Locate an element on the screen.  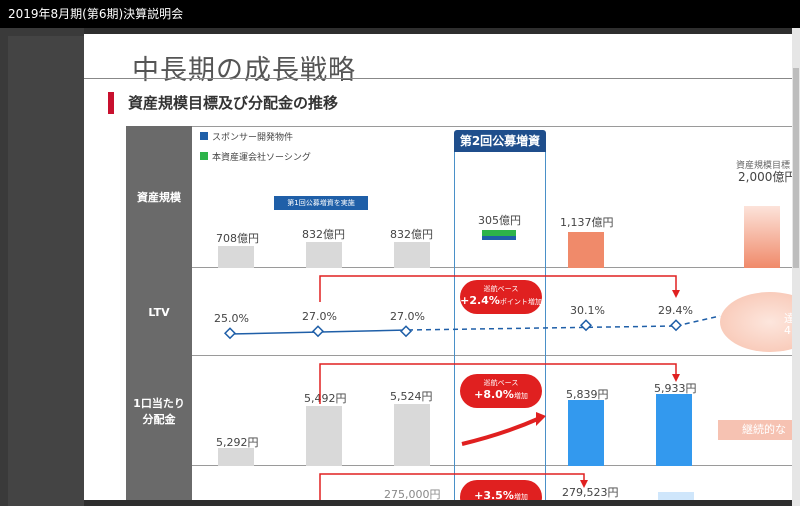
row-label-dist: 1口当たり 分配金 is located at coordinates (159, 411).